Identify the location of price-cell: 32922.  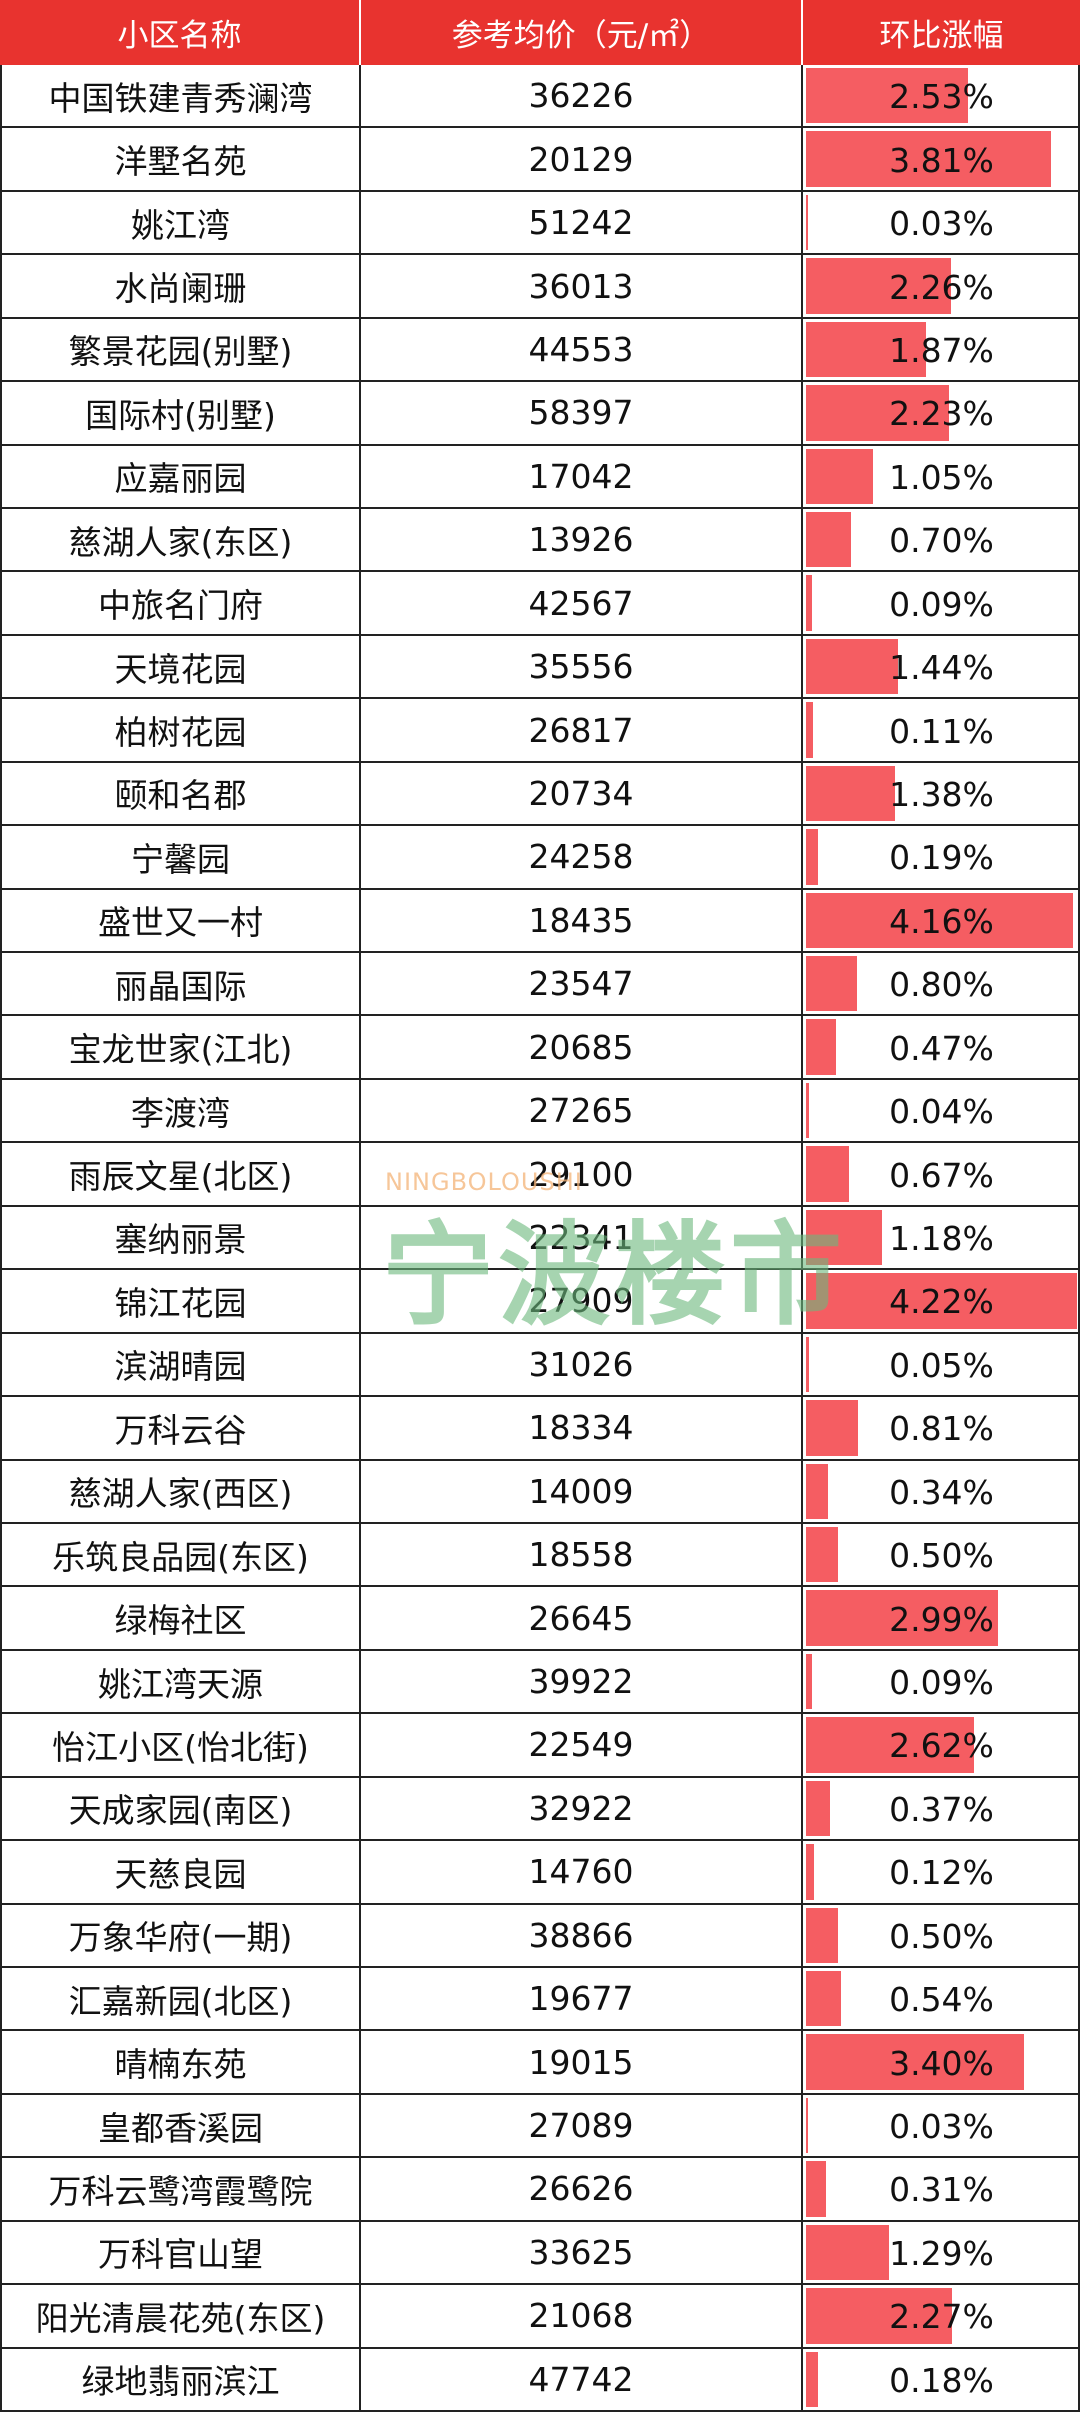
(582, 1809).